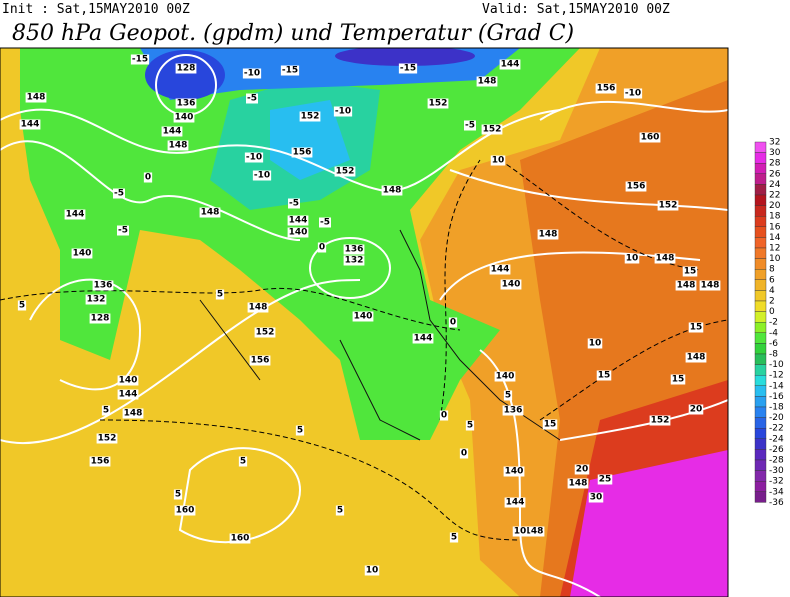  What do you see at coordinates (775, 259) in the screenshot?
I see `colorbar-label: 10` at bounding box center [775, 259].